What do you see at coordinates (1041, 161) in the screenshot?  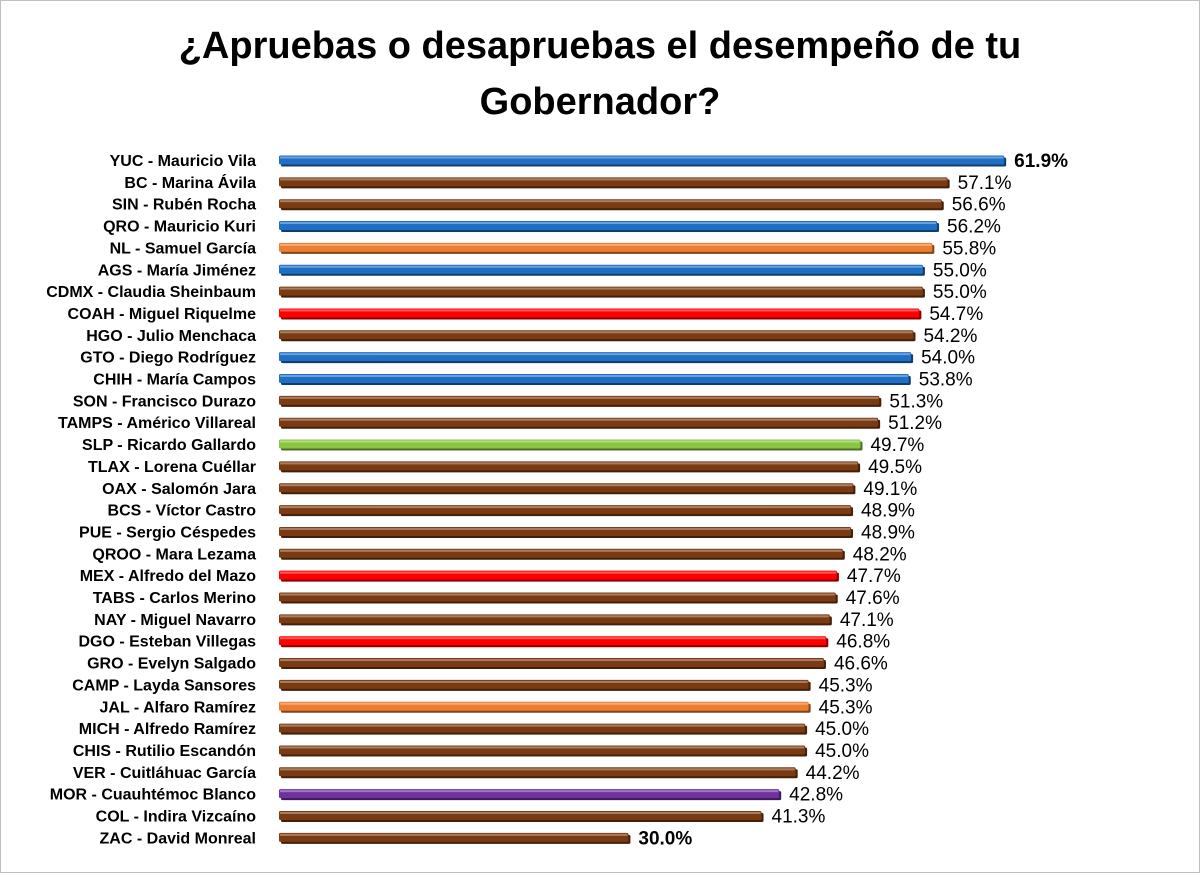 I see `value-label: 61.9%` at bounding box center [1041, 161].